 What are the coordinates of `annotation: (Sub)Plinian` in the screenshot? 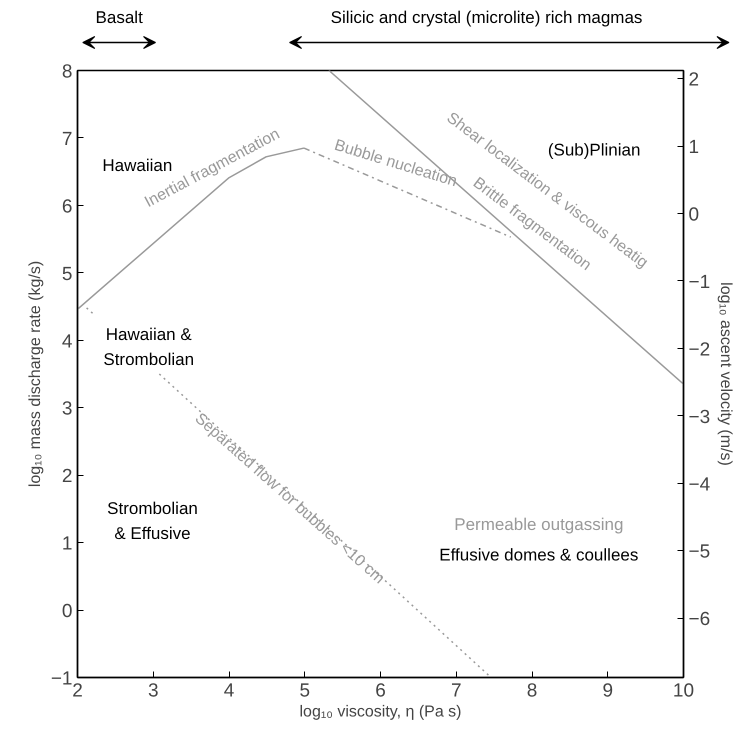 It's located at (594, 150).